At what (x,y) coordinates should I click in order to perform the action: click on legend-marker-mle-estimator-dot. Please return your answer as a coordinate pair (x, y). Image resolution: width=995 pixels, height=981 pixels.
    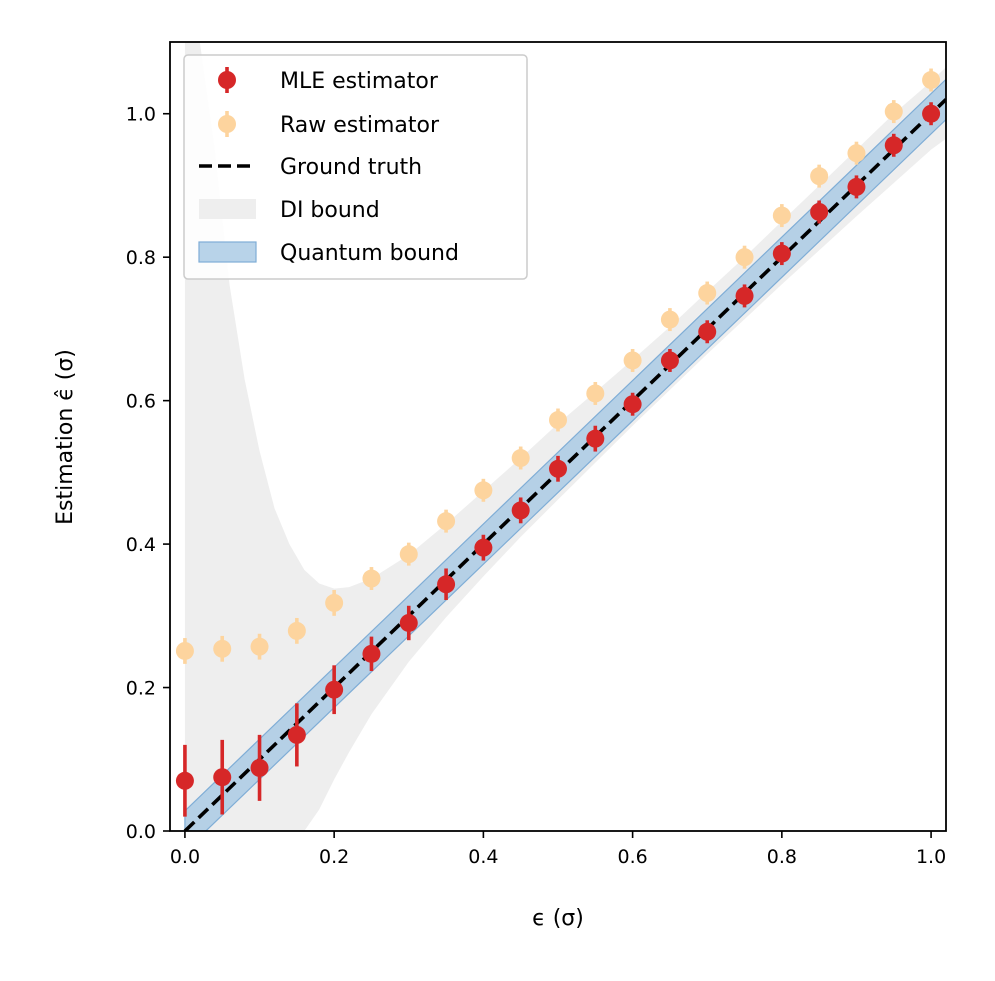
    Looking at the image, I should click on (227, 80).